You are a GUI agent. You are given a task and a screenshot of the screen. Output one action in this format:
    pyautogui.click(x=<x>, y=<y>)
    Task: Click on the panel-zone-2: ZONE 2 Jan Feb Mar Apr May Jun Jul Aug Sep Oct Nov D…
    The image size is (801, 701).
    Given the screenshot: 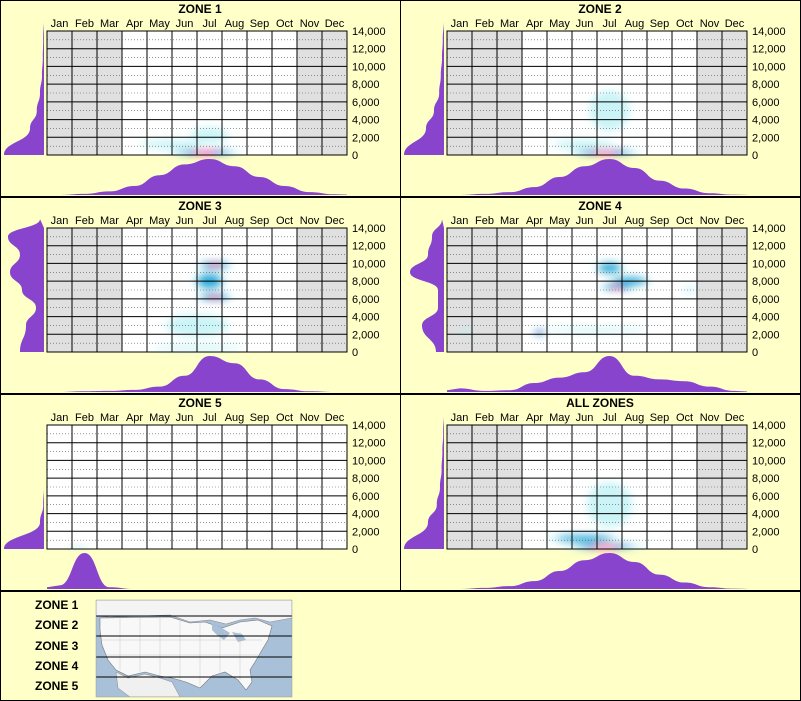 What is the action you would take?
    pyautogui.click(x=600, y=98)
    